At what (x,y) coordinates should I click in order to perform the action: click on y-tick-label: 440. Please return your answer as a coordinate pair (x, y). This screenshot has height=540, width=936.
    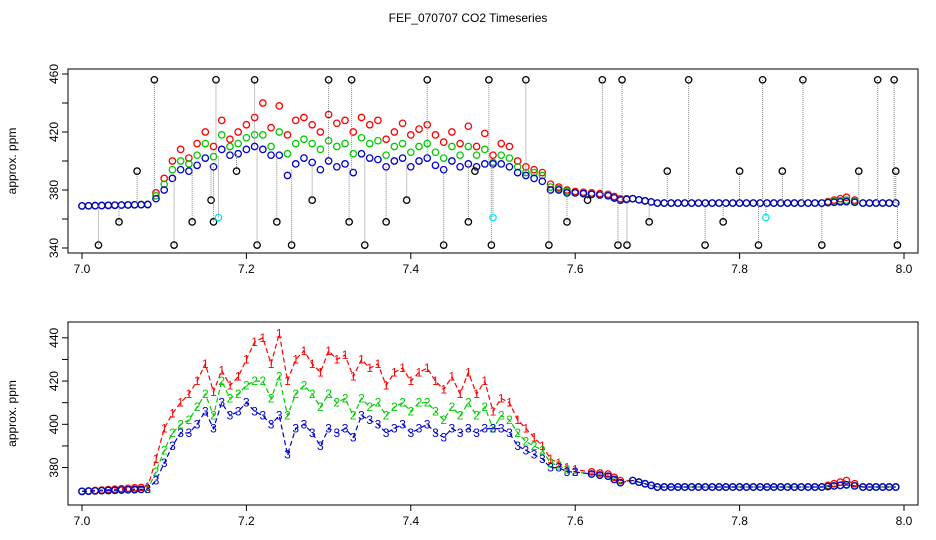
    Looking at the image, I should click on (54, 337).